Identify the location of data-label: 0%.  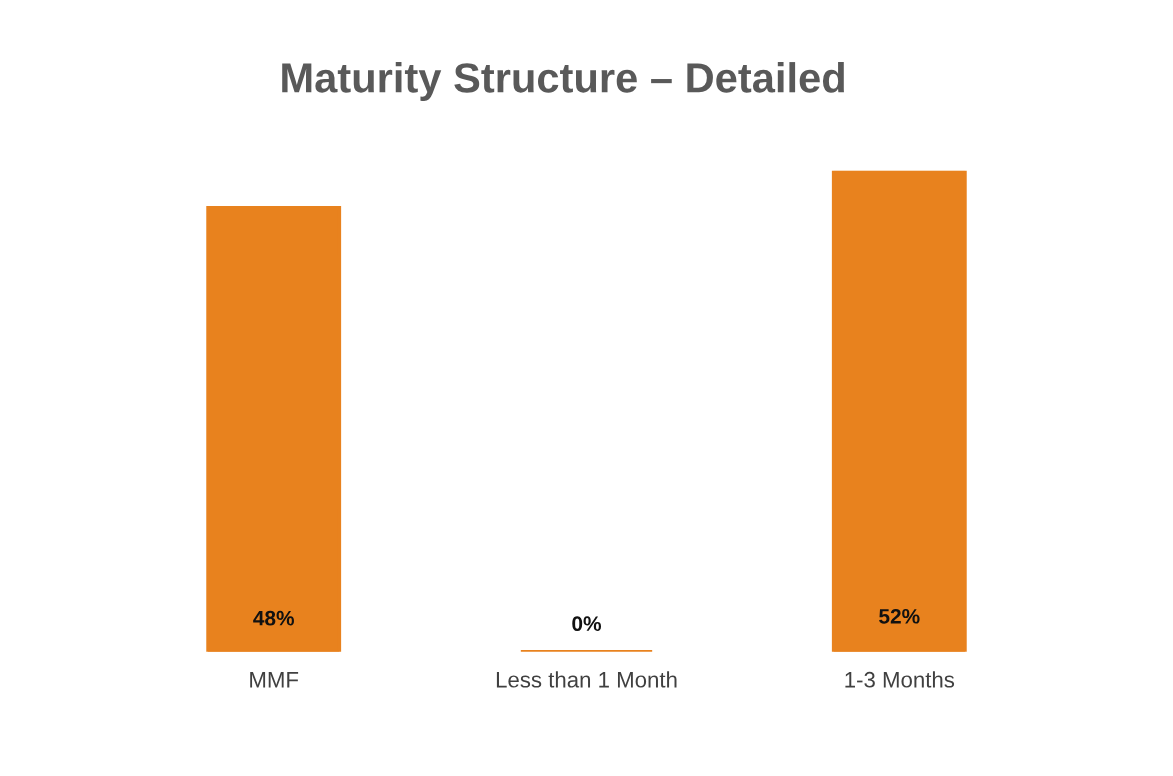
(587, 624).